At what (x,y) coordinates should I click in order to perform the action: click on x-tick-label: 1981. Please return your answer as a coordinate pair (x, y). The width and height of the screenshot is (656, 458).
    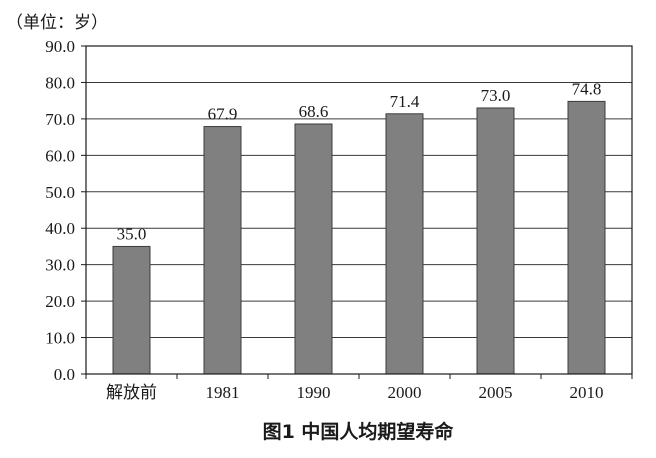
    Looking at the image, I should click on (223, 392).